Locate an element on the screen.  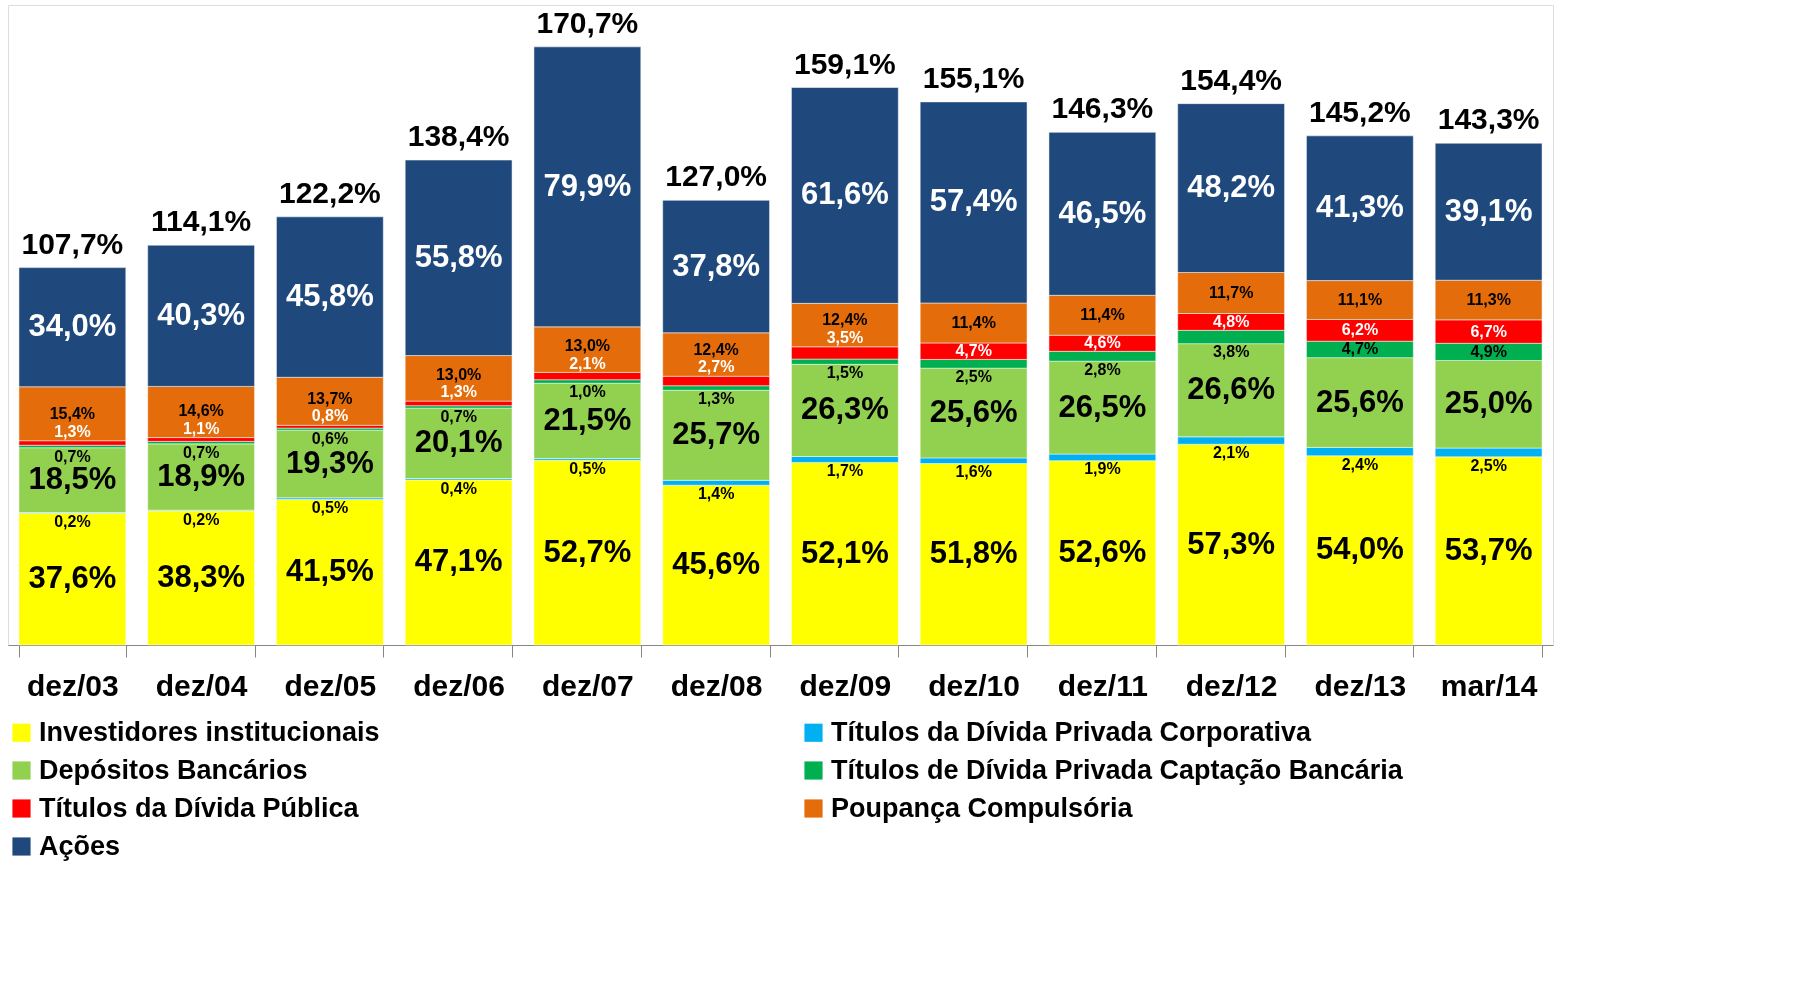
data-label: 48,2% is located at coordinates (1231, 187).